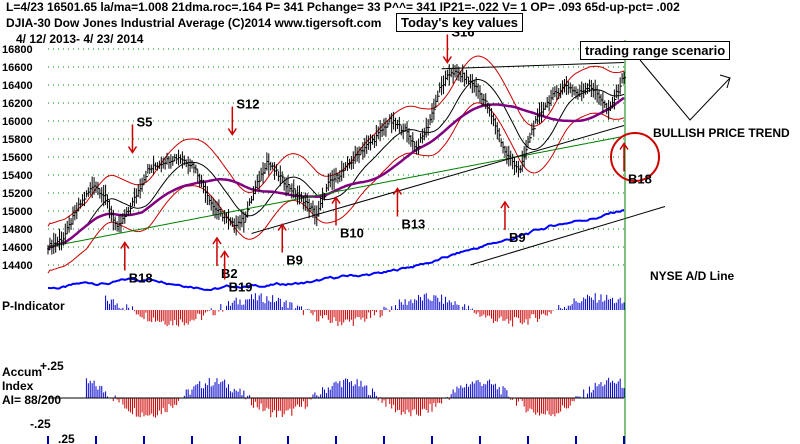 Image resolution: width=800 pixels, height=444 pixels. I want to click on ad-trendline, so click(568, 236).